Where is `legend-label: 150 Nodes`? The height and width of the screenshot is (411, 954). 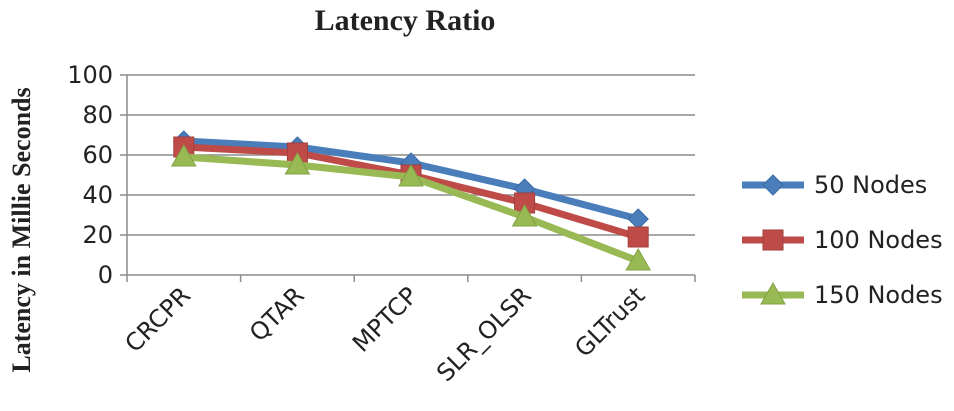
legend-label: 150 Nodes is located at coordinates (878, 295).